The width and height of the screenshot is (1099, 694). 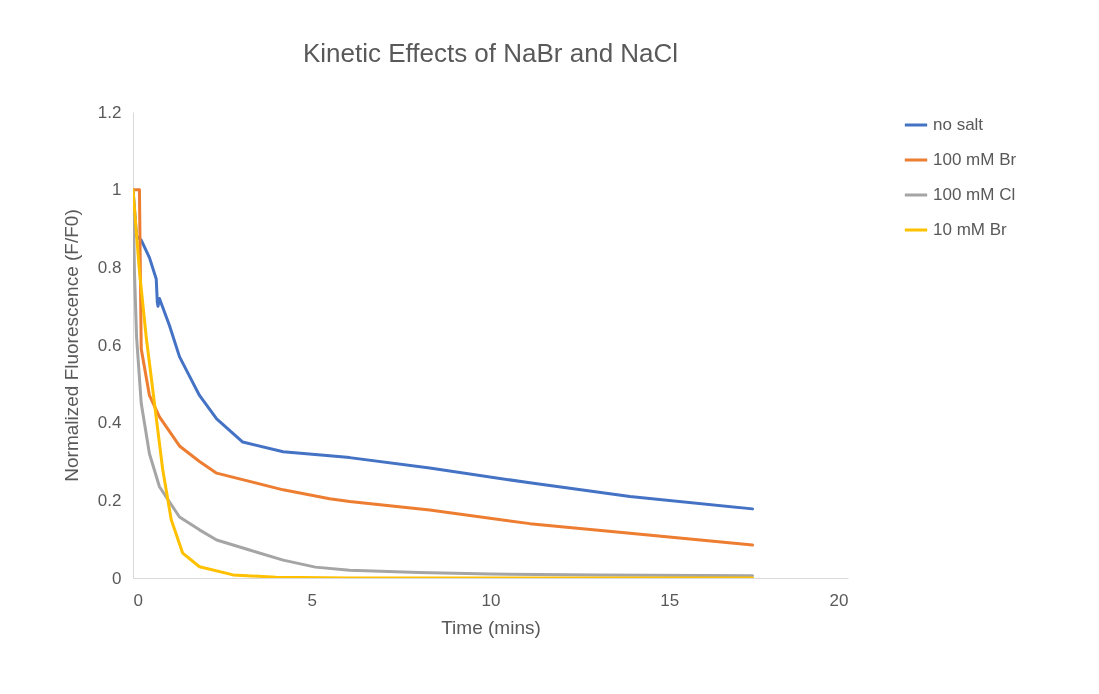 I want to click on chart-title: Kinetic Effects of NaBr and NaCl, so click(x=490, y=53).